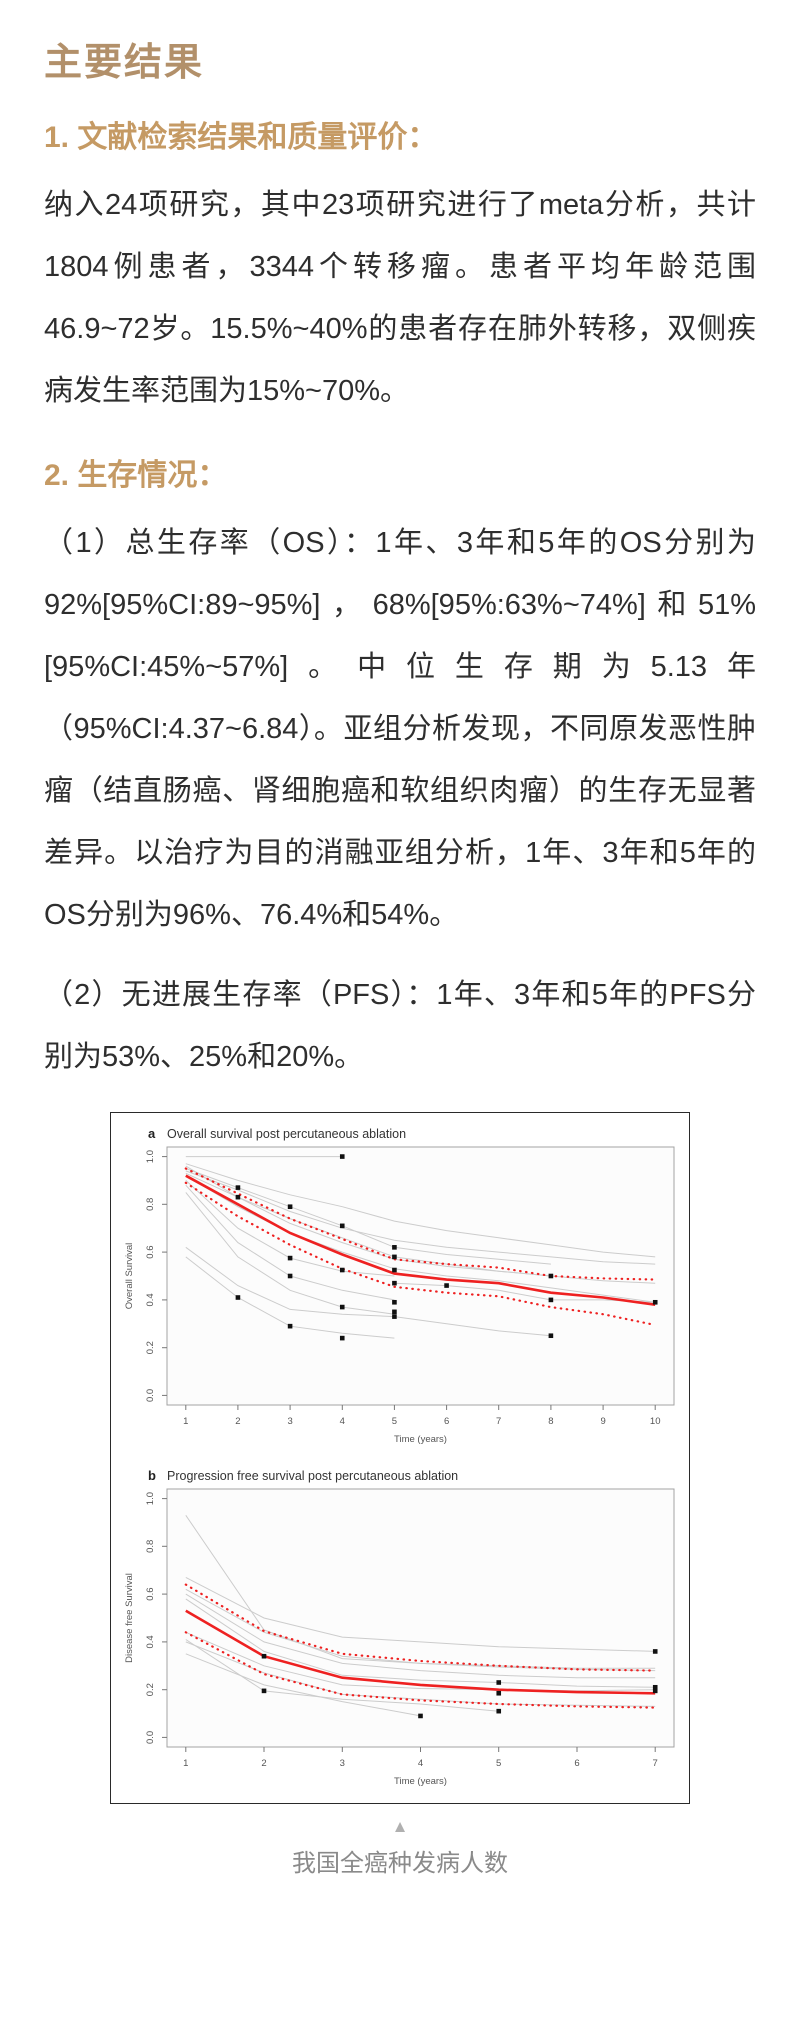 This screenshot has height=2040, width=800. Describe the element at coordinates (124, 61) in the screenshot. I see `page-title: 主要结果` at that location.